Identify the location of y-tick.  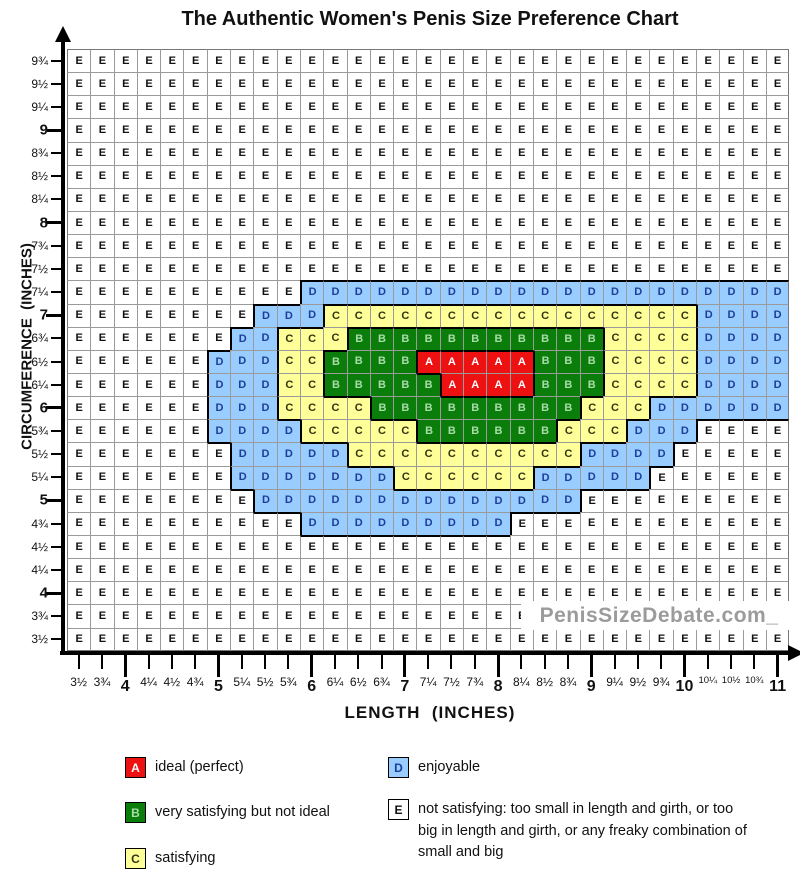
(56, 338).